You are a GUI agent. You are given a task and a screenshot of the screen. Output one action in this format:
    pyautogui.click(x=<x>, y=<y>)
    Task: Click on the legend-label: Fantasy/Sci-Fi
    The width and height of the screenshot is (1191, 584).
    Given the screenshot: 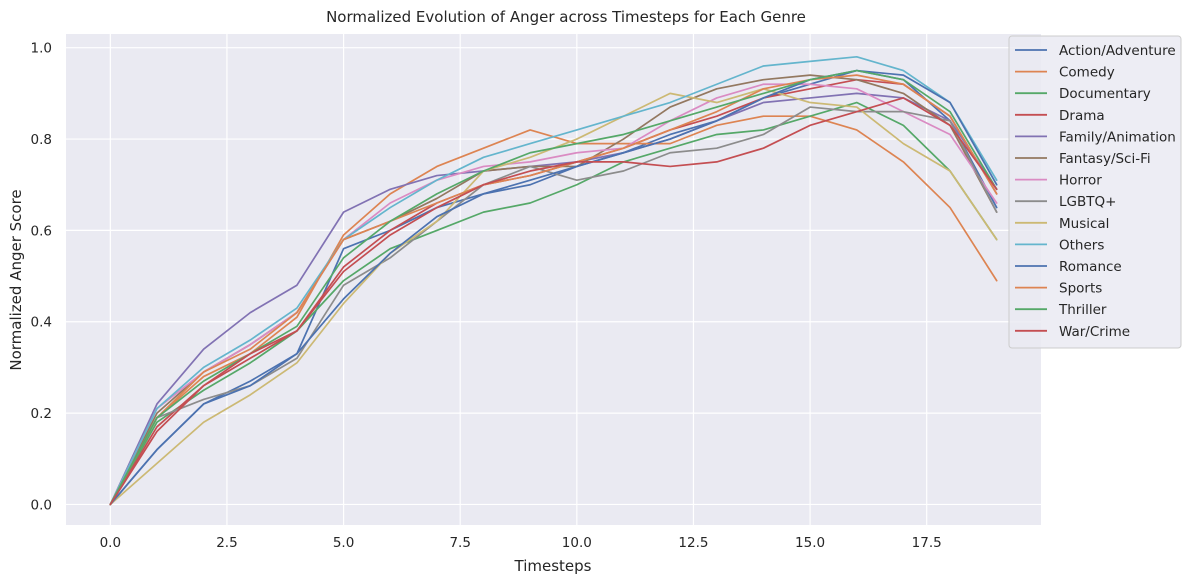 What is the action you would take?
    pyautogui.click(x=1105, y=159)
    